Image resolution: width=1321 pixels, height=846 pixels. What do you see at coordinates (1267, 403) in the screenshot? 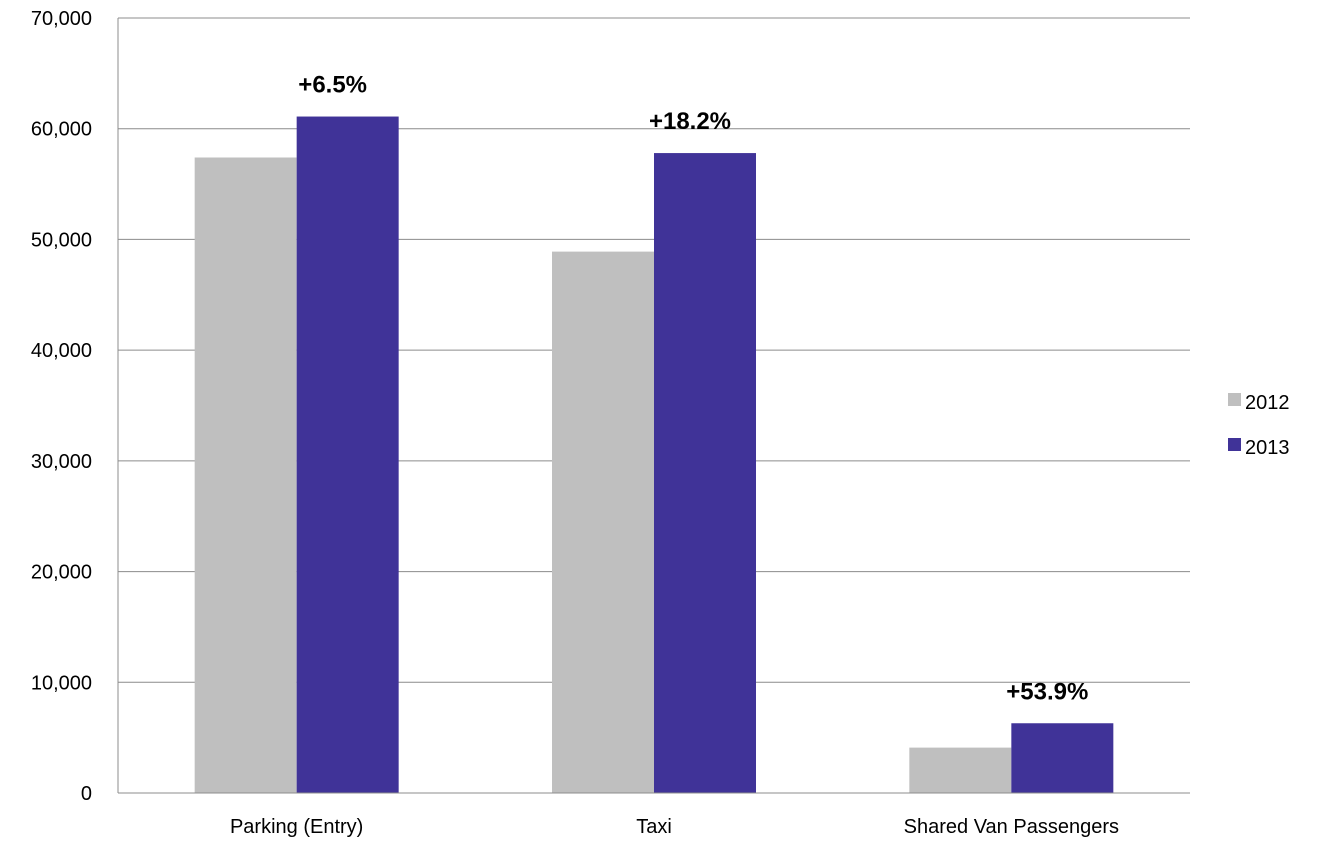
I see `legend-label: 2012` at bounding box center [1267, 403].